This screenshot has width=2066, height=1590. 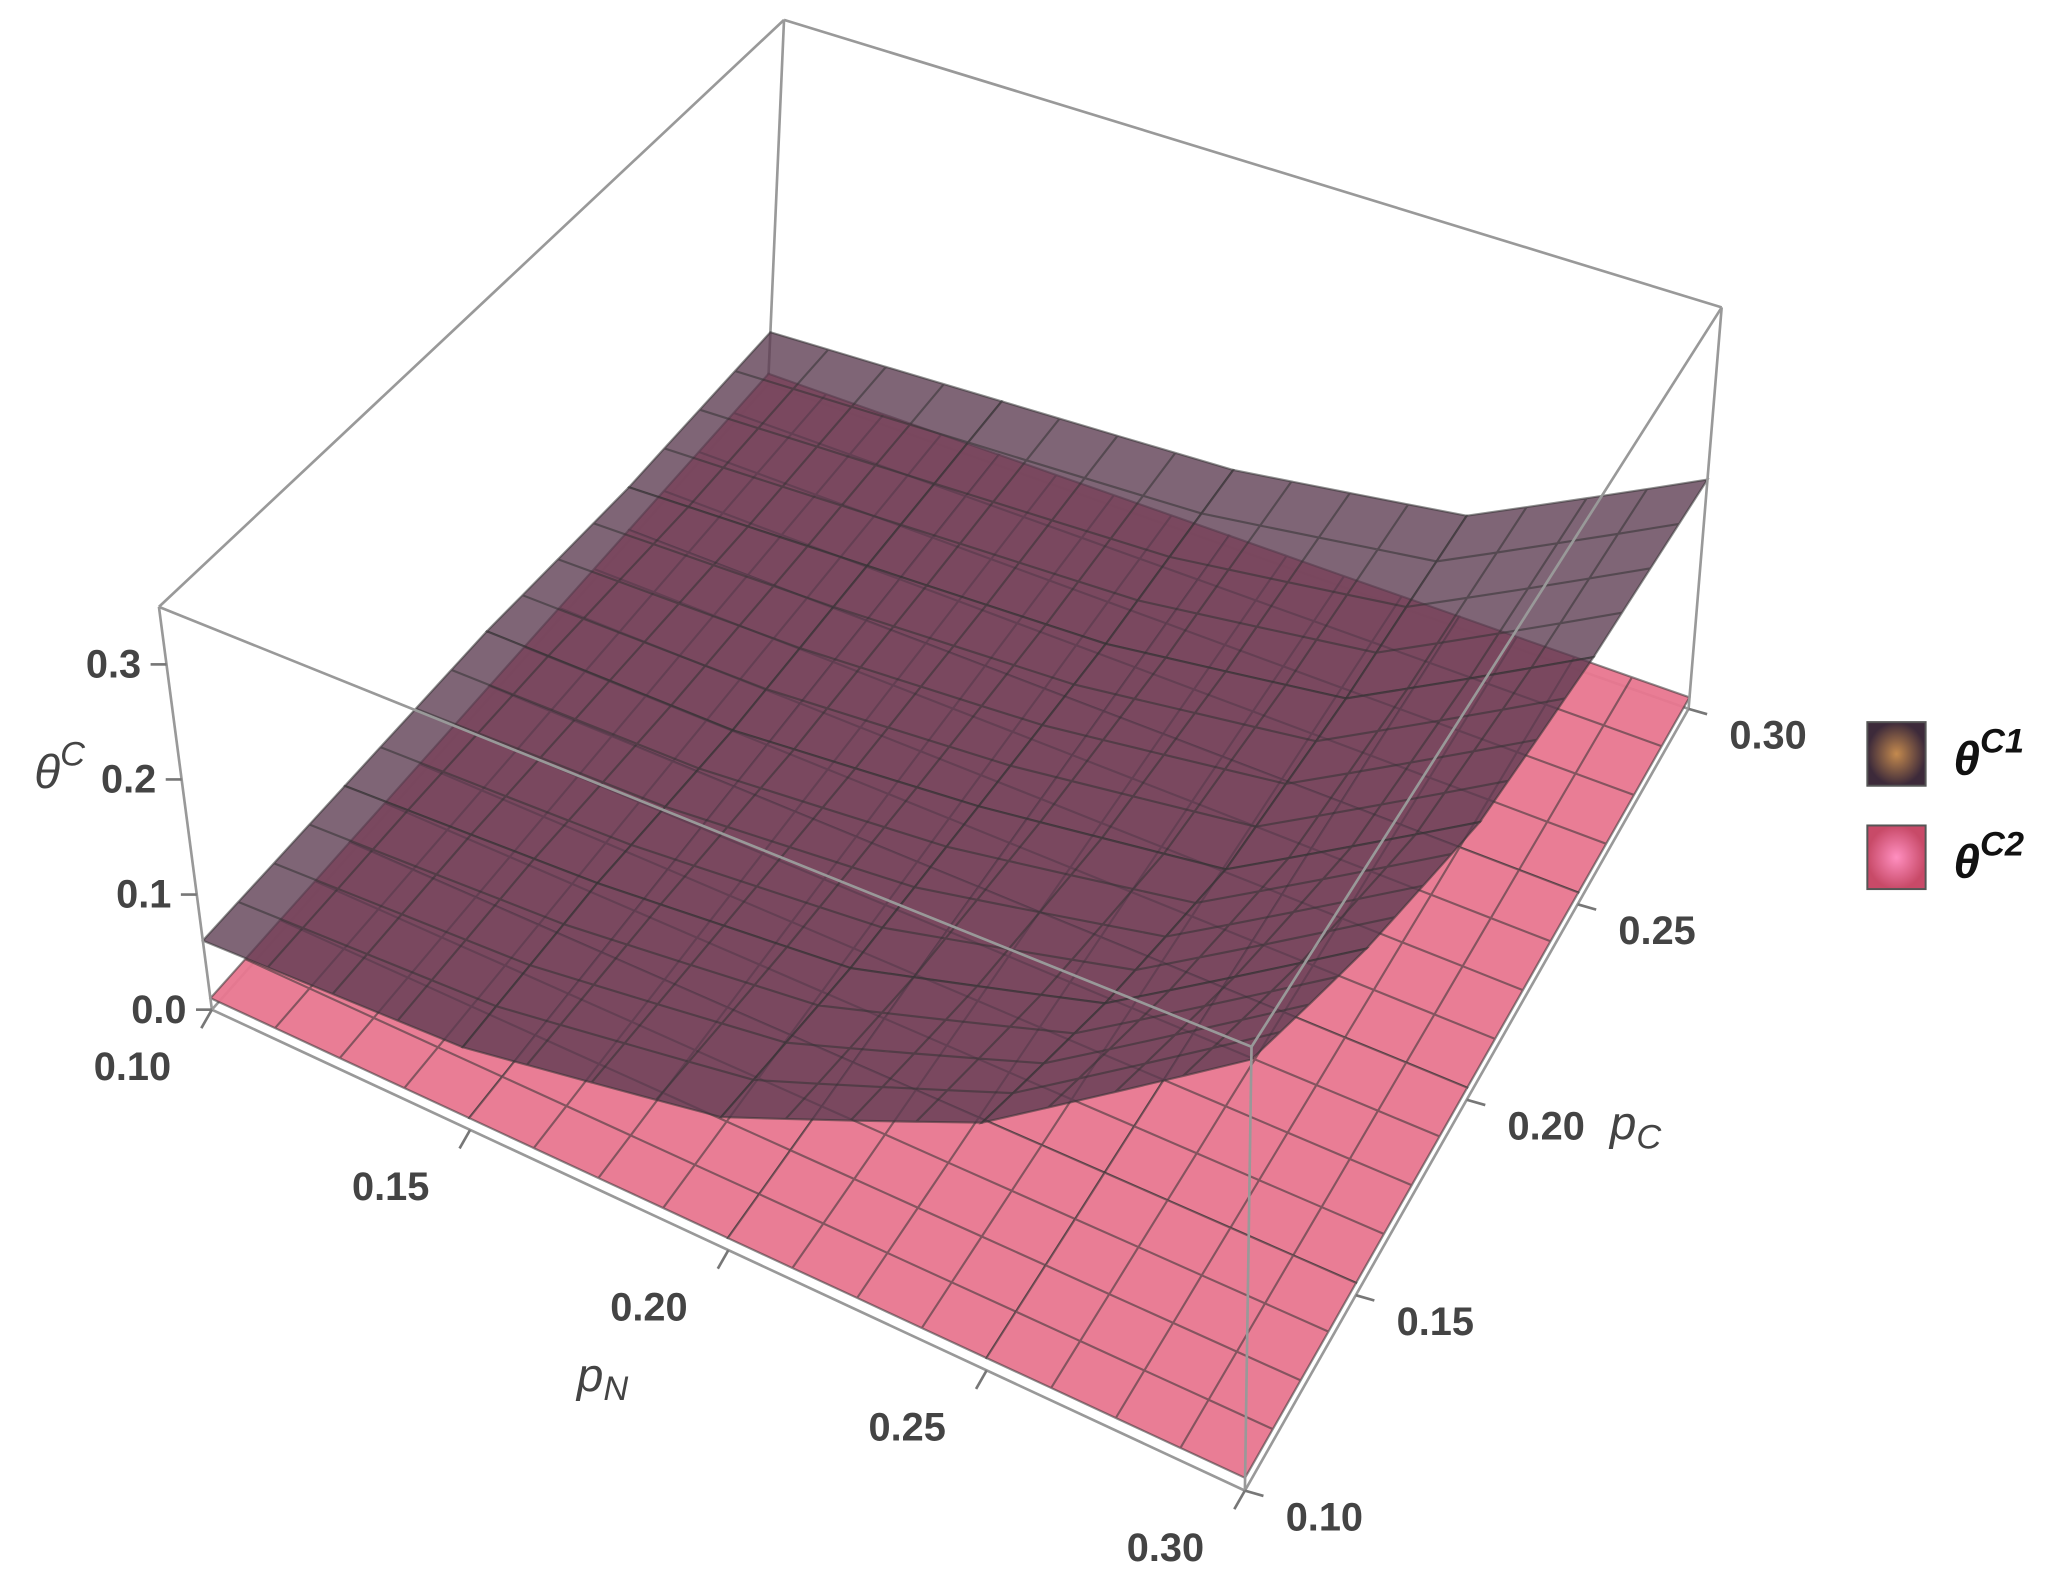 What do you see at coordinates (648, 1307) in the screenshot?
I see `xticks-label: 0.20` at bounding box center [648, 1307].